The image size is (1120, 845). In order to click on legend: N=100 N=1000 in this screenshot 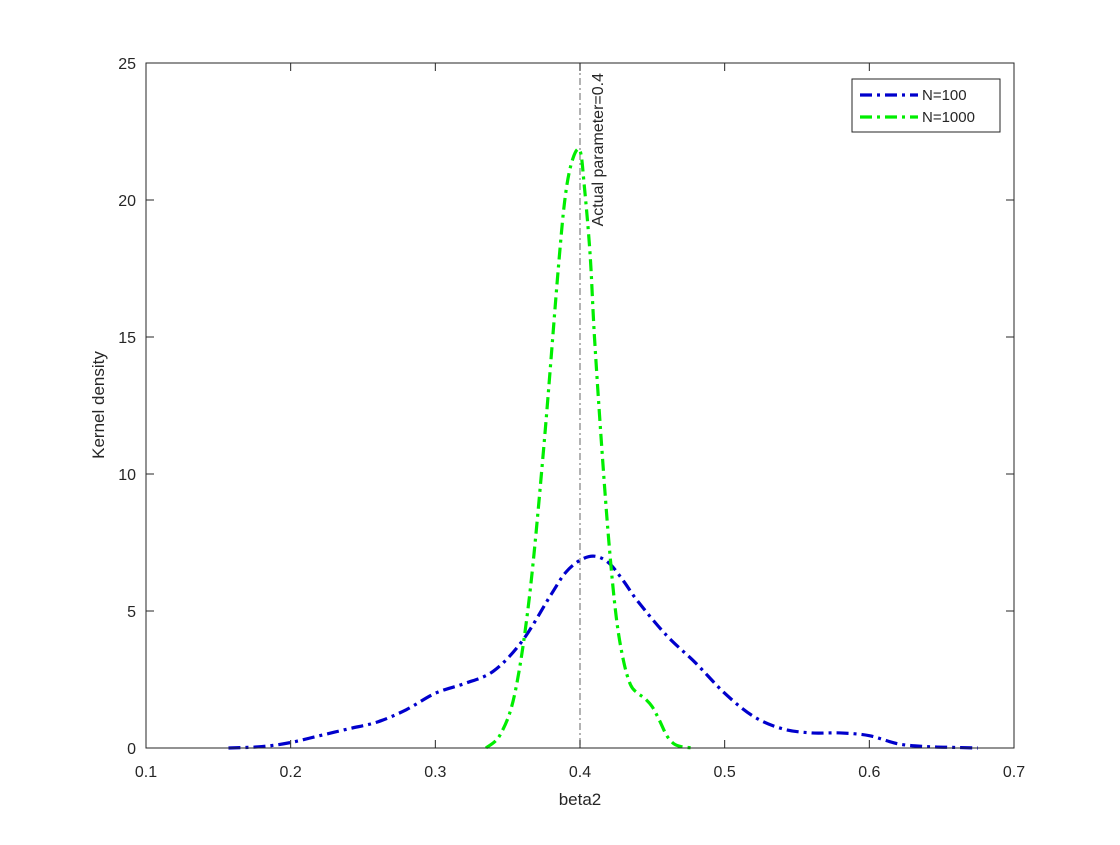, I will do `click(926, 105)`.